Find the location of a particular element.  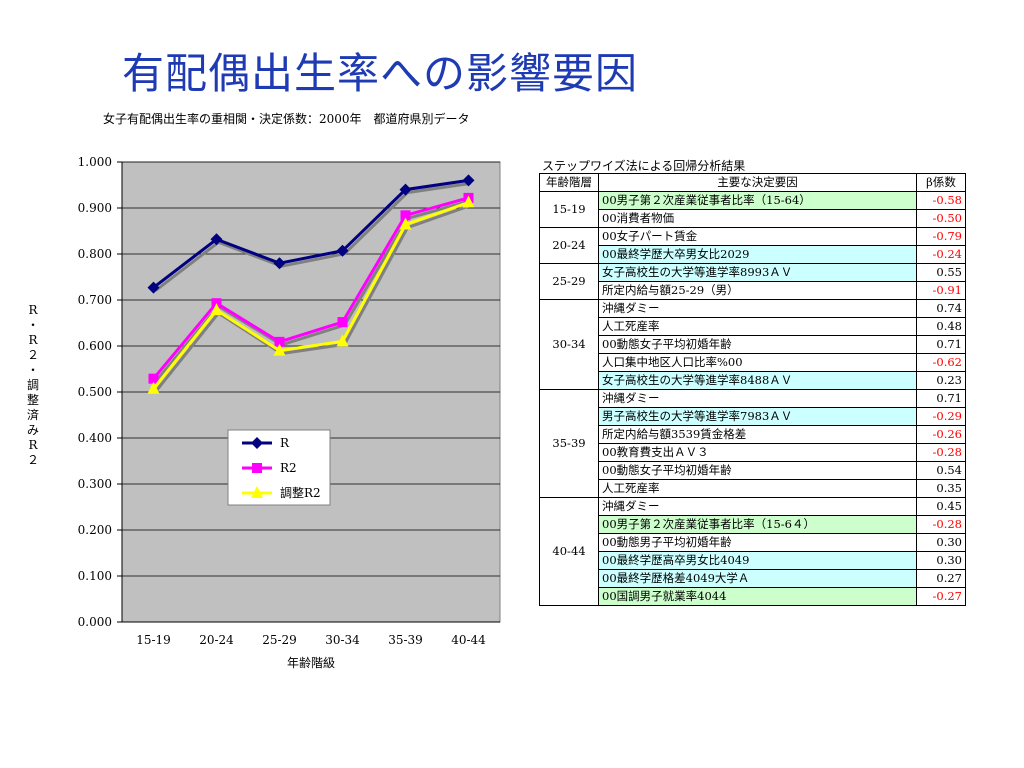

legend: R R2 調整R2 is located at coordinates (279, 467).